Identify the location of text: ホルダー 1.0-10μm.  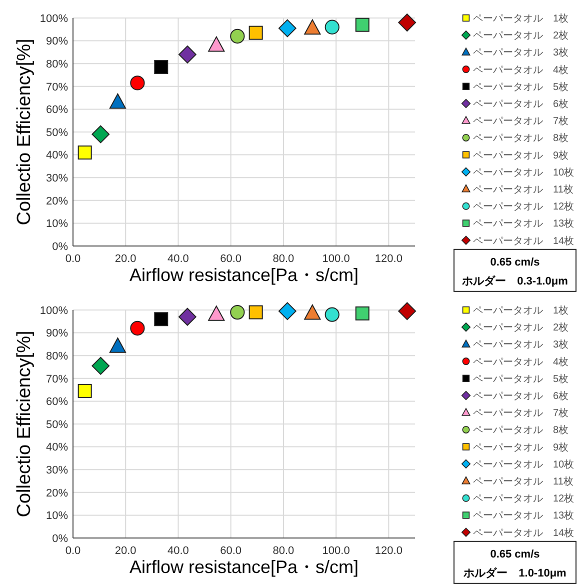
(514, 573).